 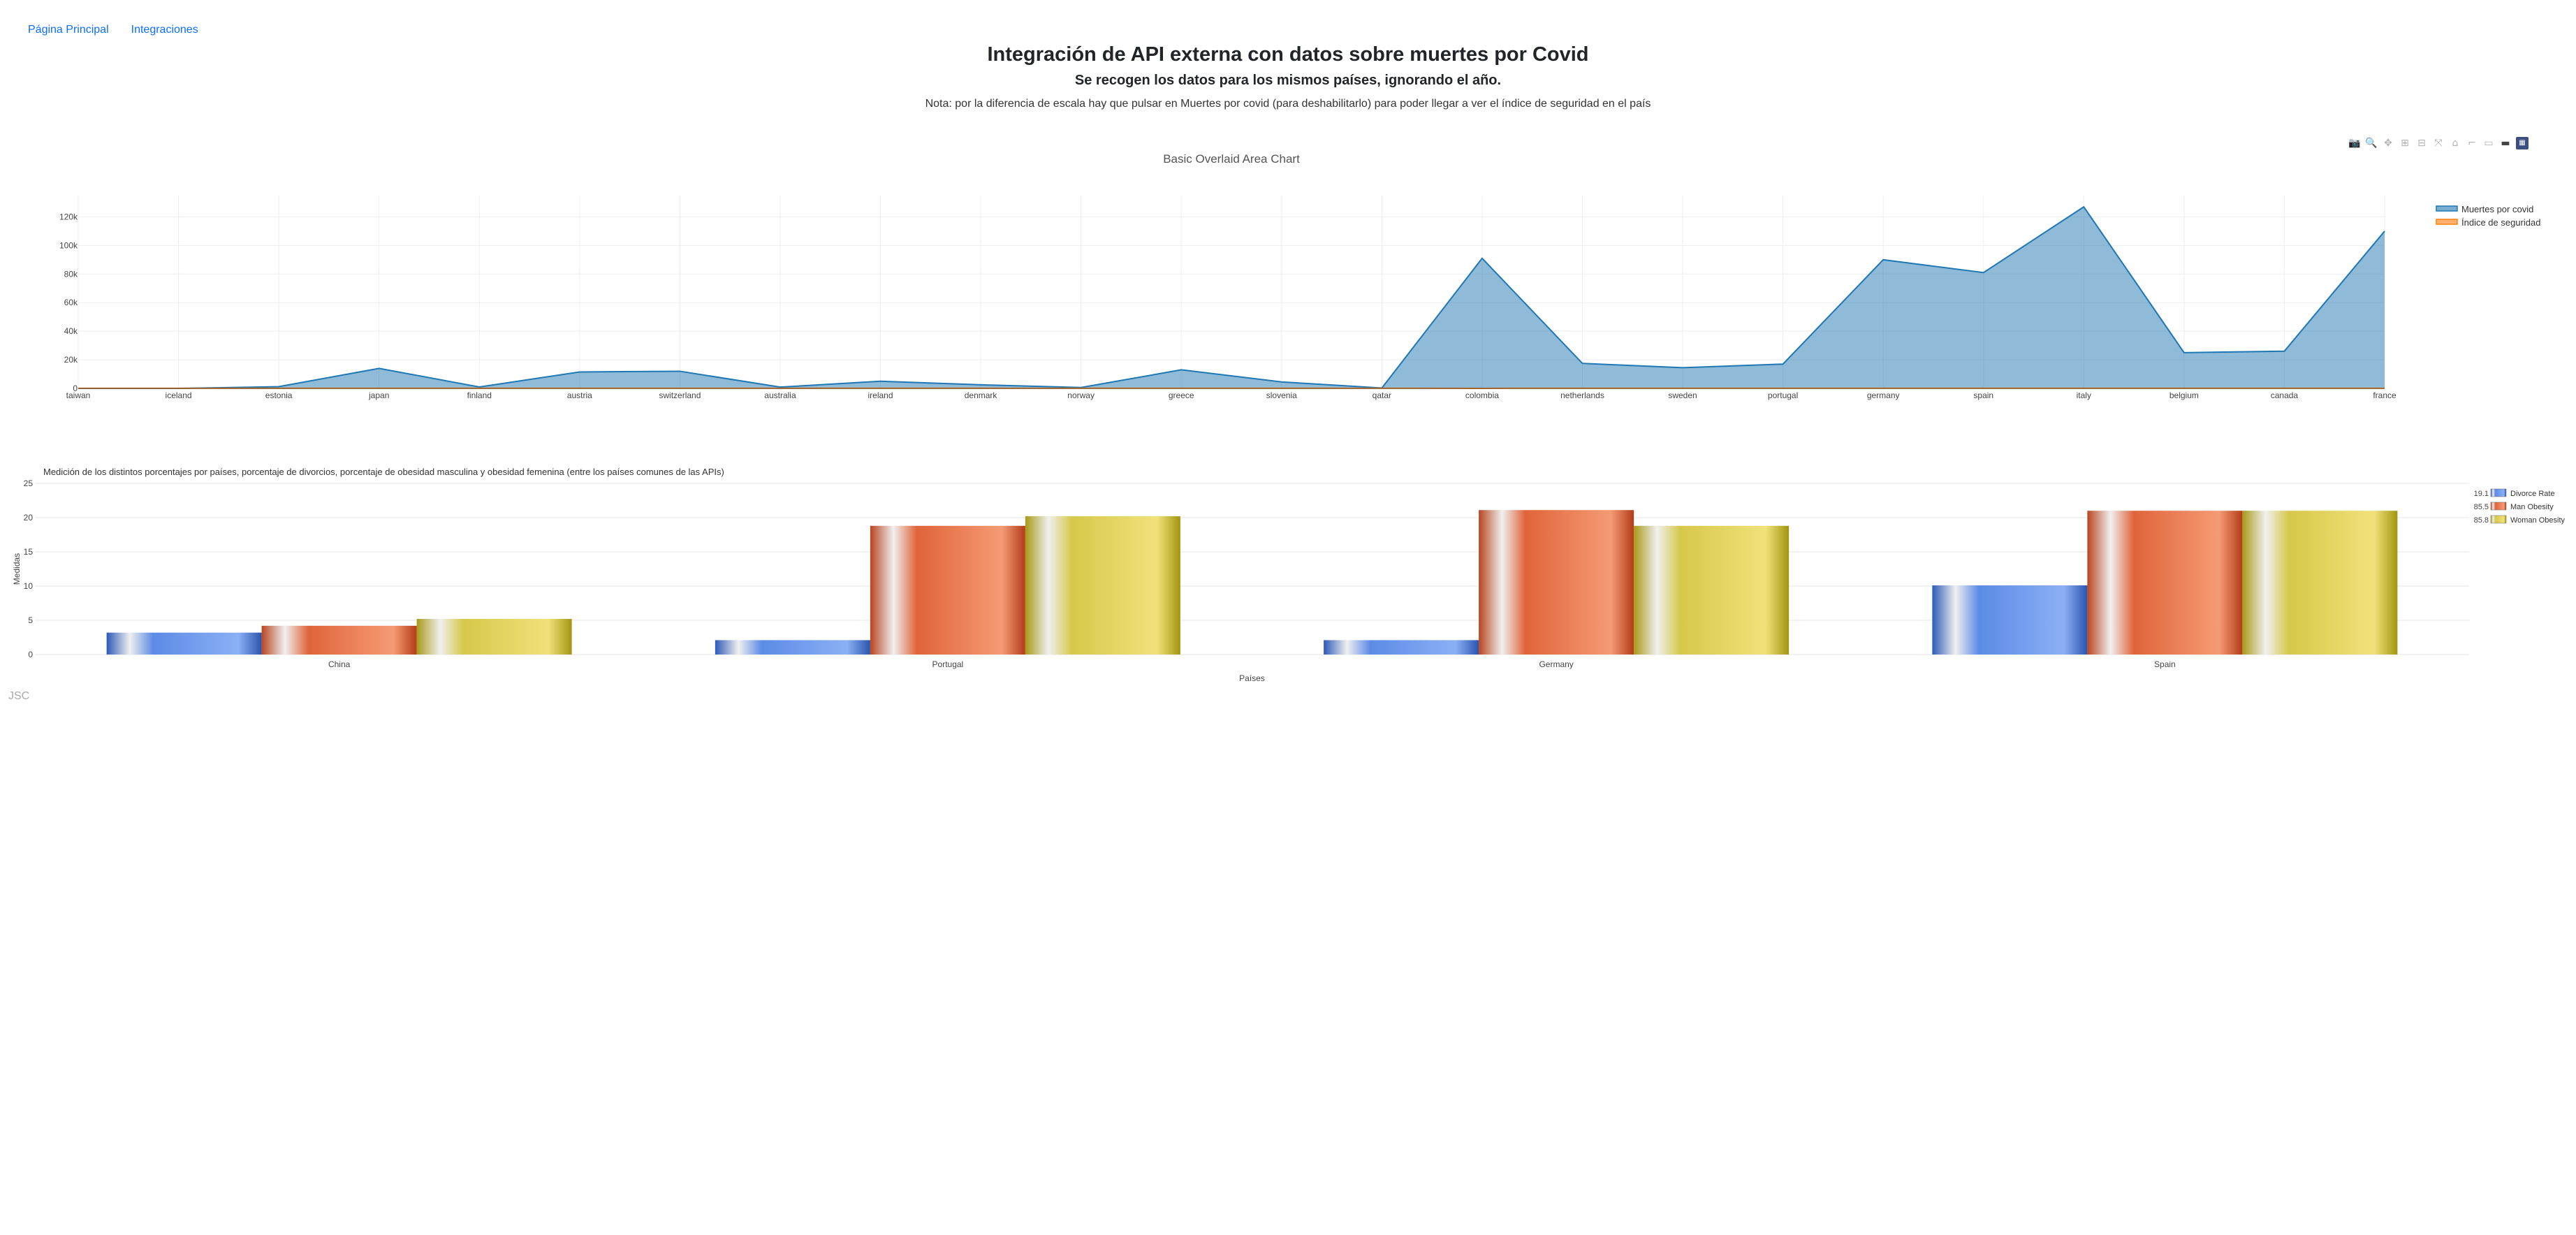 What do you see at coordinates (68, 216) in the screenshot?
I see `y-tick-label: 120k` at bounding box center [68, 216].